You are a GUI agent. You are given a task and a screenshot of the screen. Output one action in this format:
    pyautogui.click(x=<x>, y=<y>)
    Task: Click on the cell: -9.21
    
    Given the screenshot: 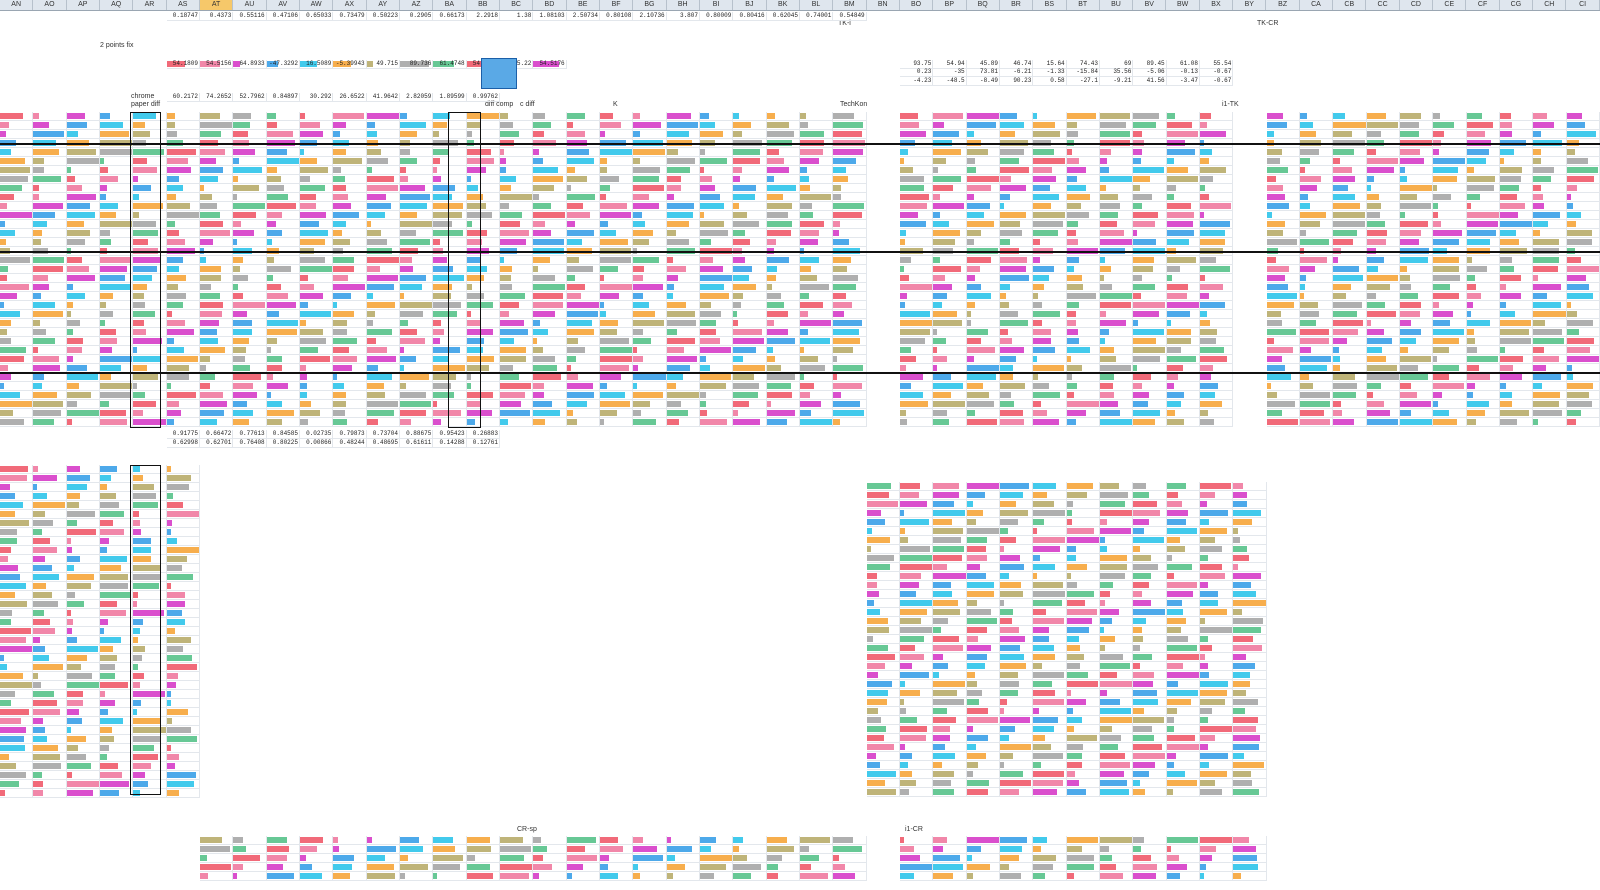 What is the action you would take?
    pyautogui.click(x=1117, y=81)
    